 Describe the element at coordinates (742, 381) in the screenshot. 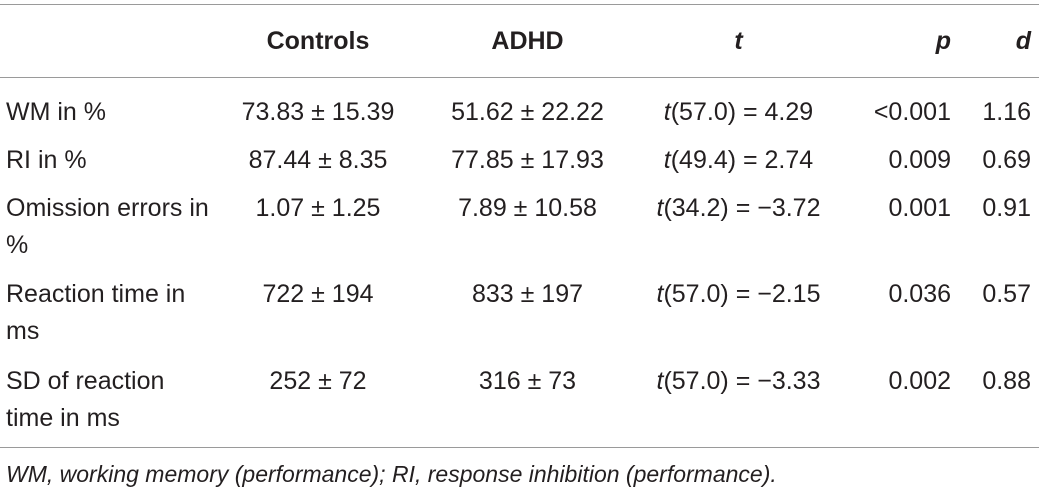

I see `t-value: (57.0) = −3.33` at that location.